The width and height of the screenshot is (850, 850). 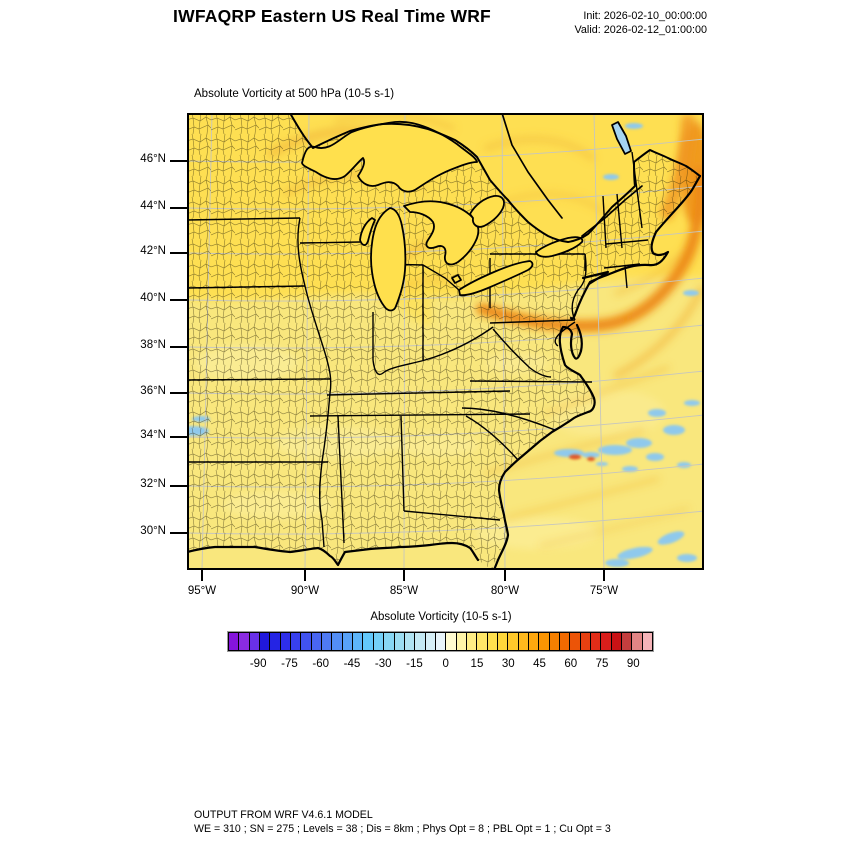 What do you see at coordinates (332, 16) in the screenshot?
I see `page-title: IWFAQRP Eastern US Real Time WRF` at bounding box center [332, 16].